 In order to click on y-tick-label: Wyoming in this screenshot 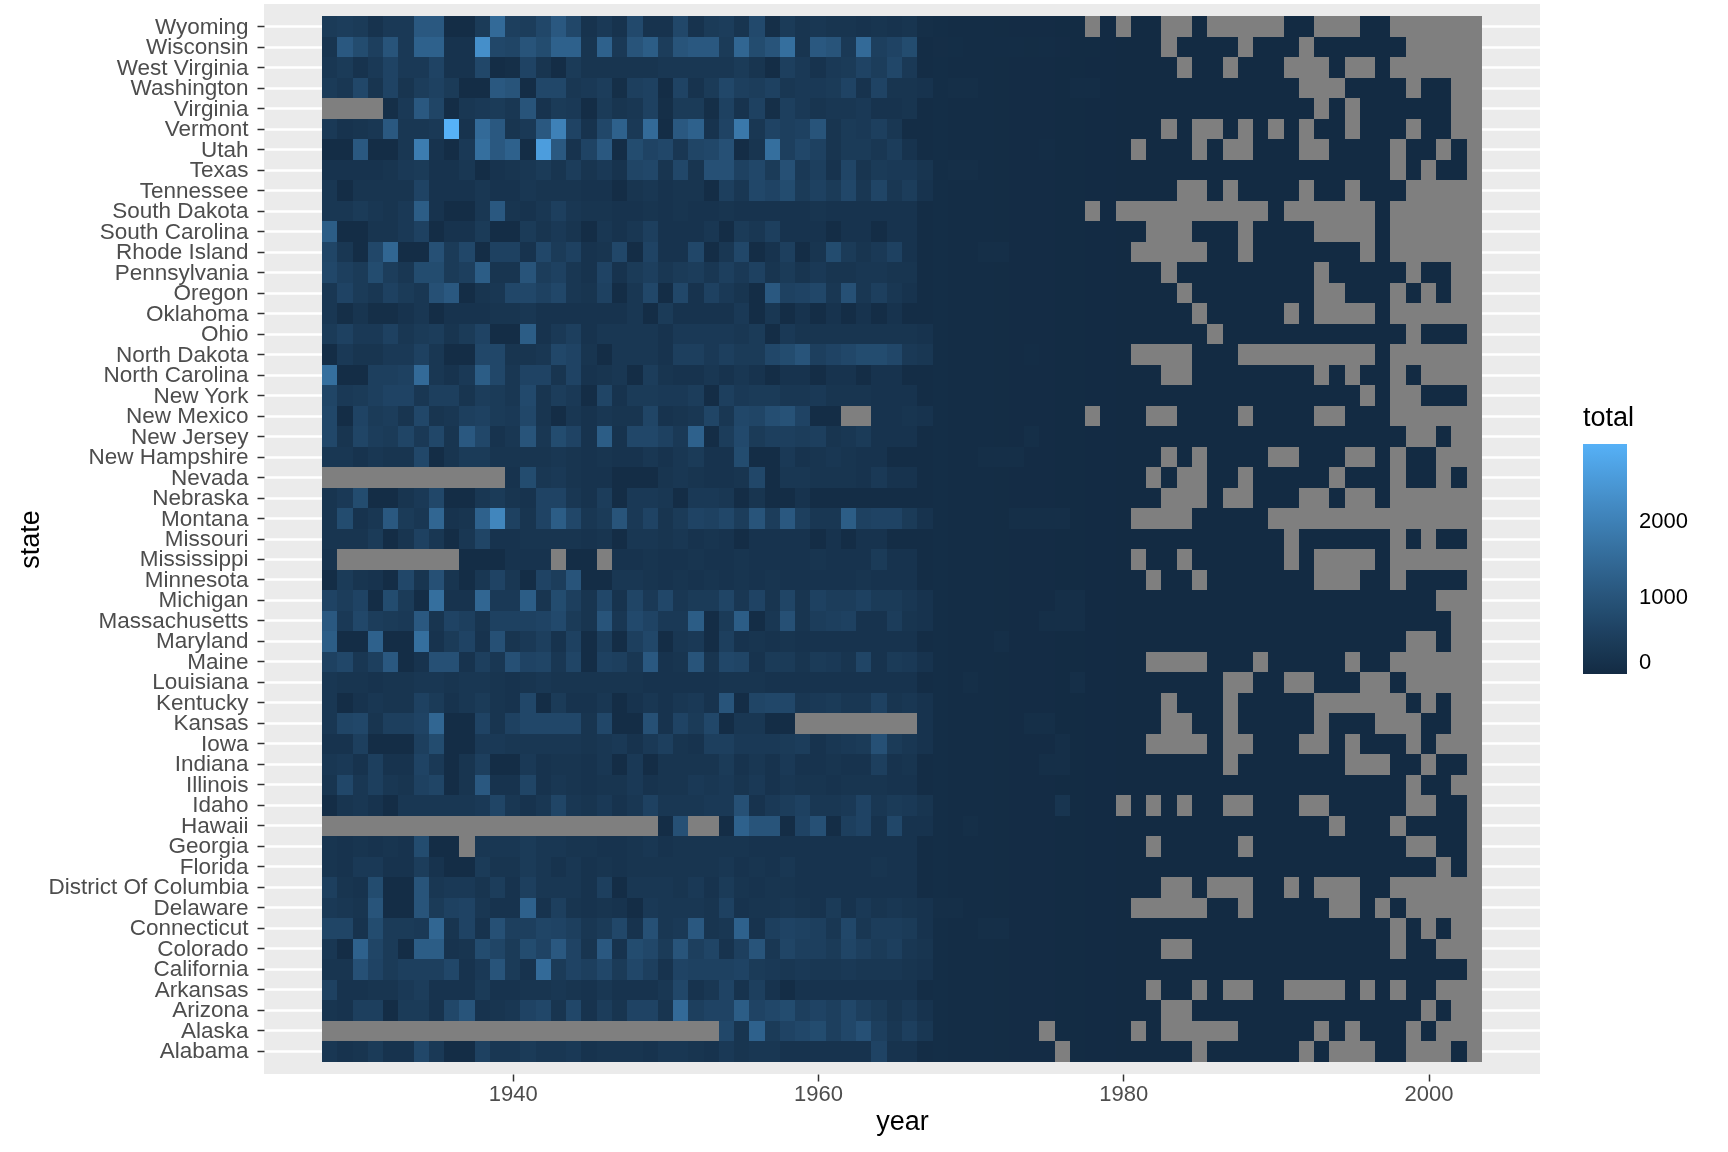, I will do `click(201, 26)`.